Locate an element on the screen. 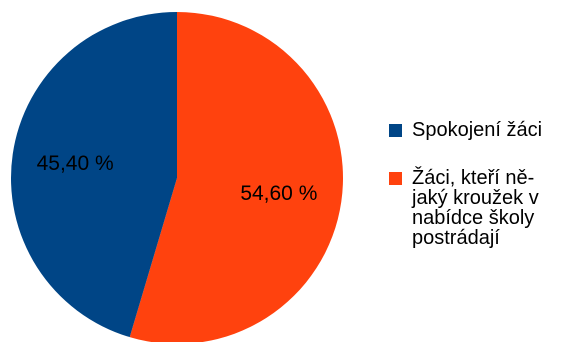 The height and width of the screenshot is (342, 584). slice-label-zaci-postradaji: 54,60 % is located at coordinates (278, 193).